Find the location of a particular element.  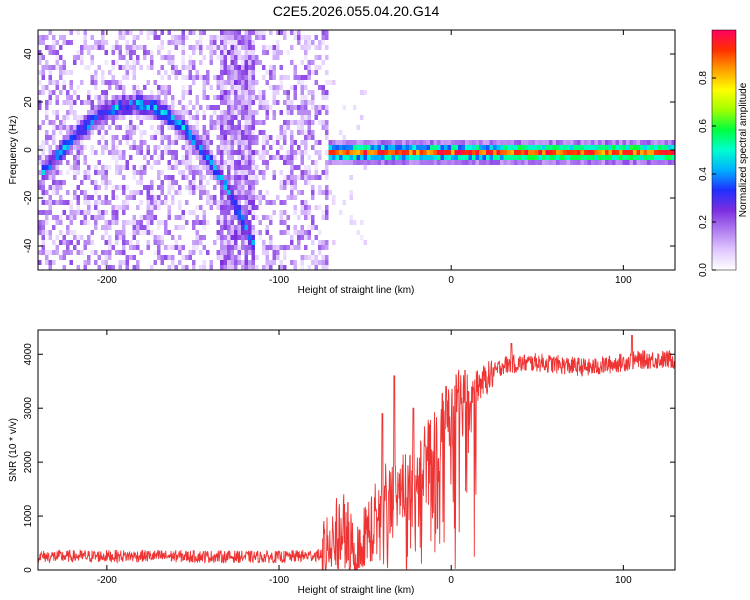

colorbar-bar is located at coordinates (724, 150).